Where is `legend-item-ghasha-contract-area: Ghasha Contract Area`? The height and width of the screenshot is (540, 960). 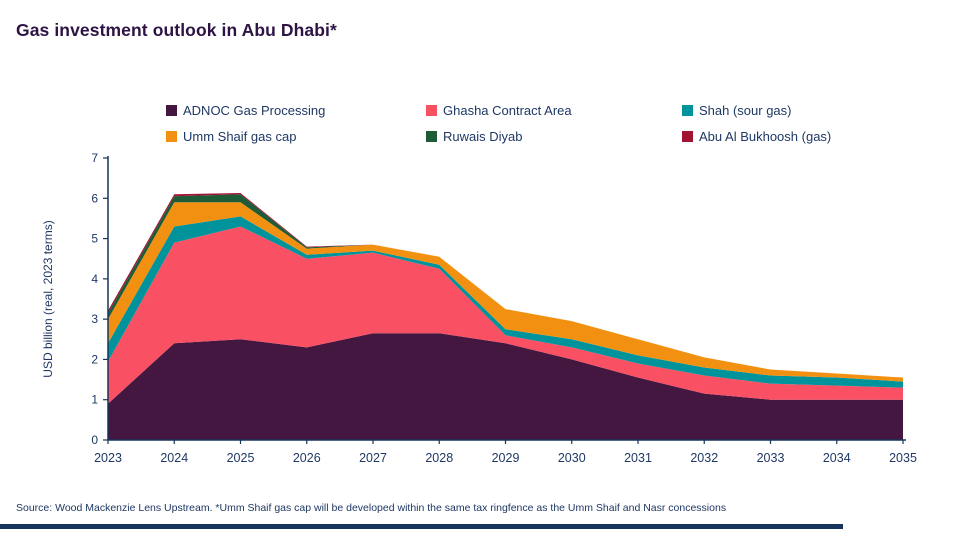 legend-item-ghasha-contract-area: Ghasha Contract Area is located at coordinates (554, 110).